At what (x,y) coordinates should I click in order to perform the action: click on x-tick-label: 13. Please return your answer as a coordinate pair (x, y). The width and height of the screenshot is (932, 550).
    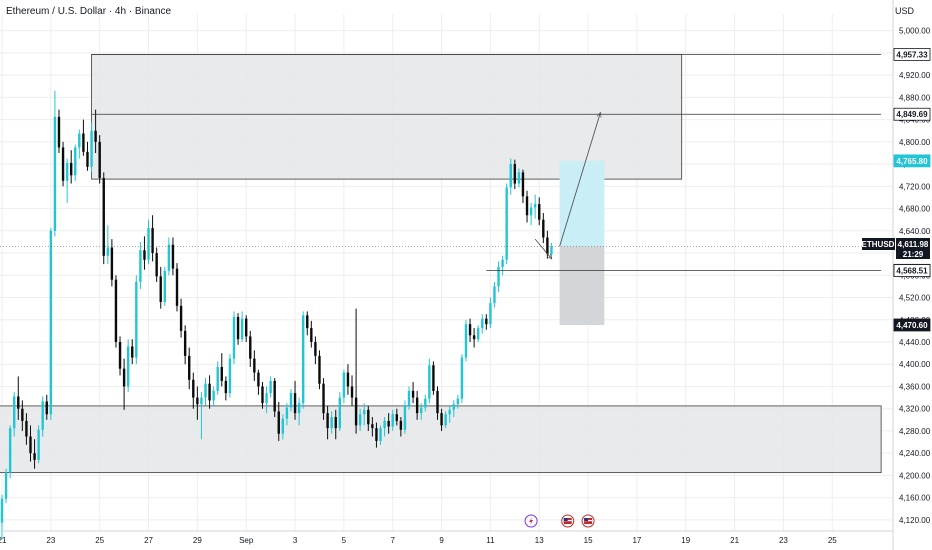
    Looking at the image, I should click on (539, 540).